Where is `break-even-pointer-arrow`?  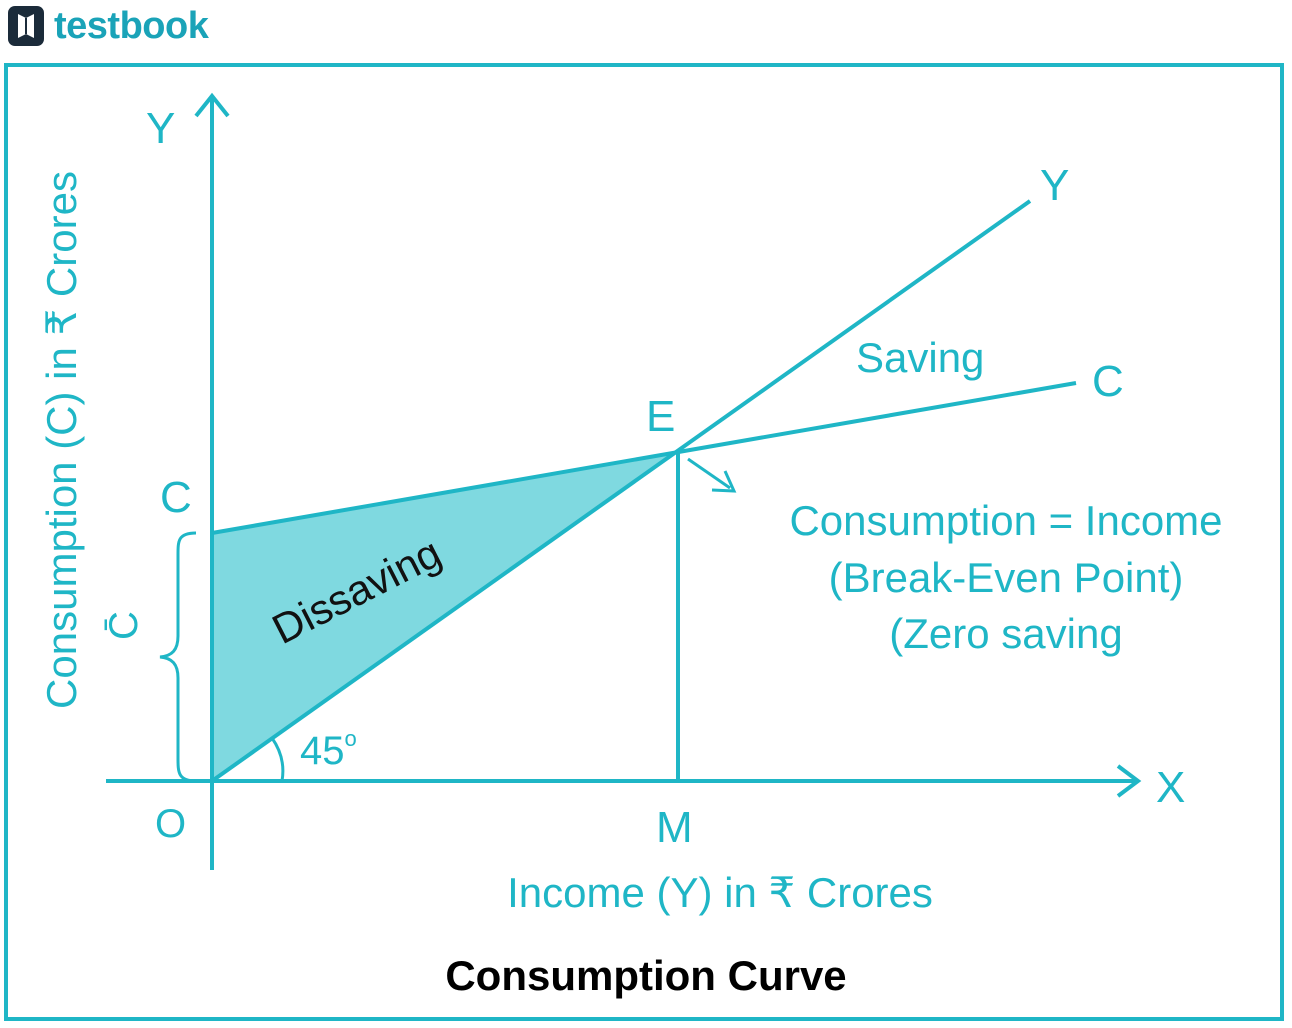 break-even-pointer-arrow is located at coordinates (709, 473).